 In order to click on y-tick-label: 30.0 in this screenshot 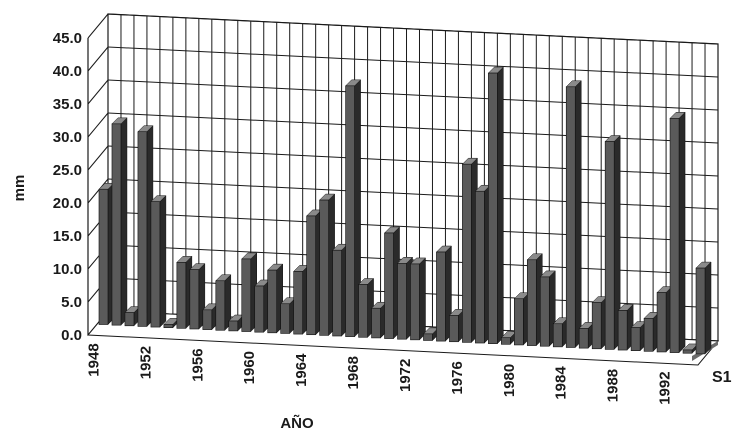, I will do `click(67, 137)`.